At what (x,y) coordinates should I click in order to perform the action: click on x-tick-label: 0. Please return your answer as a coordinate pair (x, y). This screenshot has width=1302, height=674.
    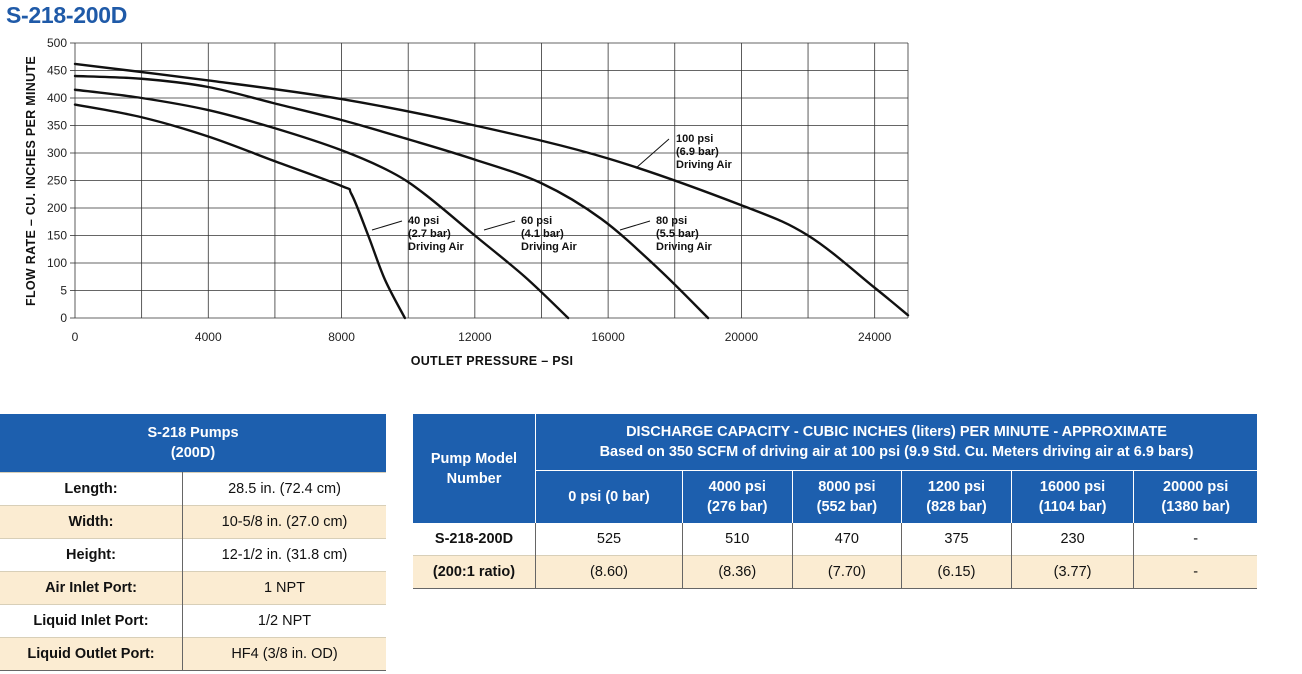
    Looking at the image, I should click on (75, 337).